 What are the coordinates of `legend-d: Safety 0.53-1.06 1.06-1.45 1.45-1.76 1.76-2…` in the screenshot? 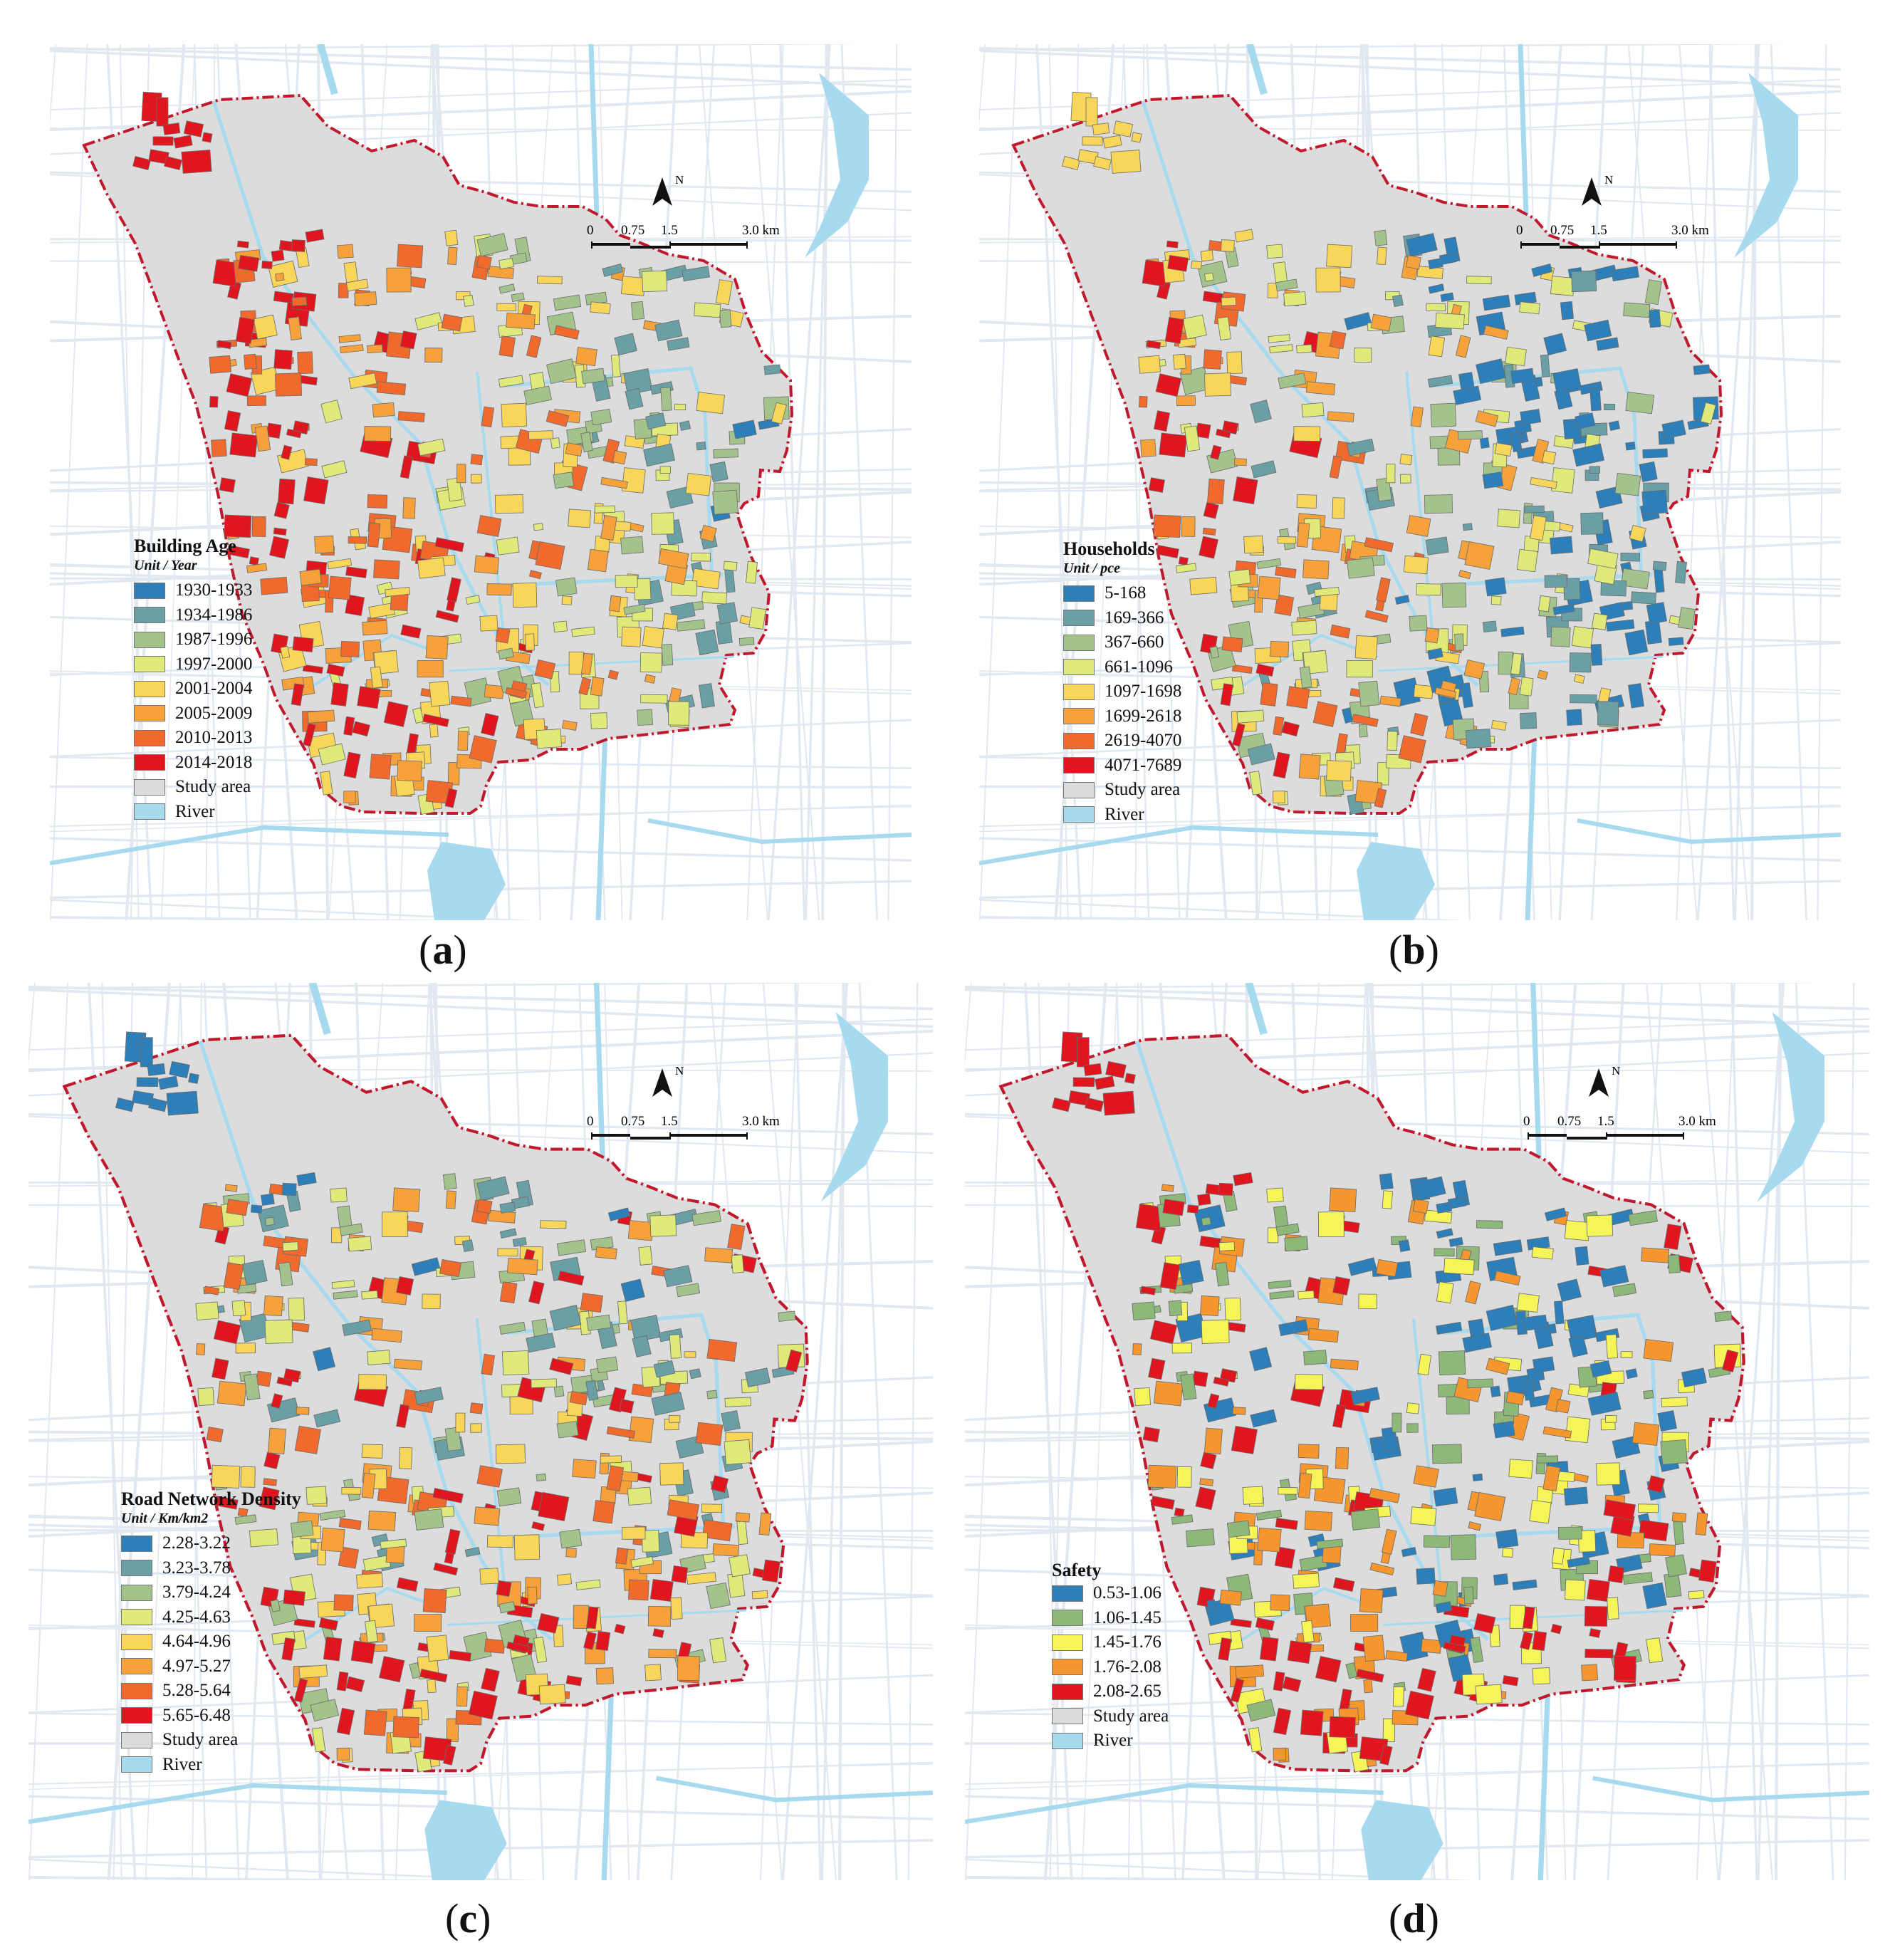 It's located at (1110, 1656).